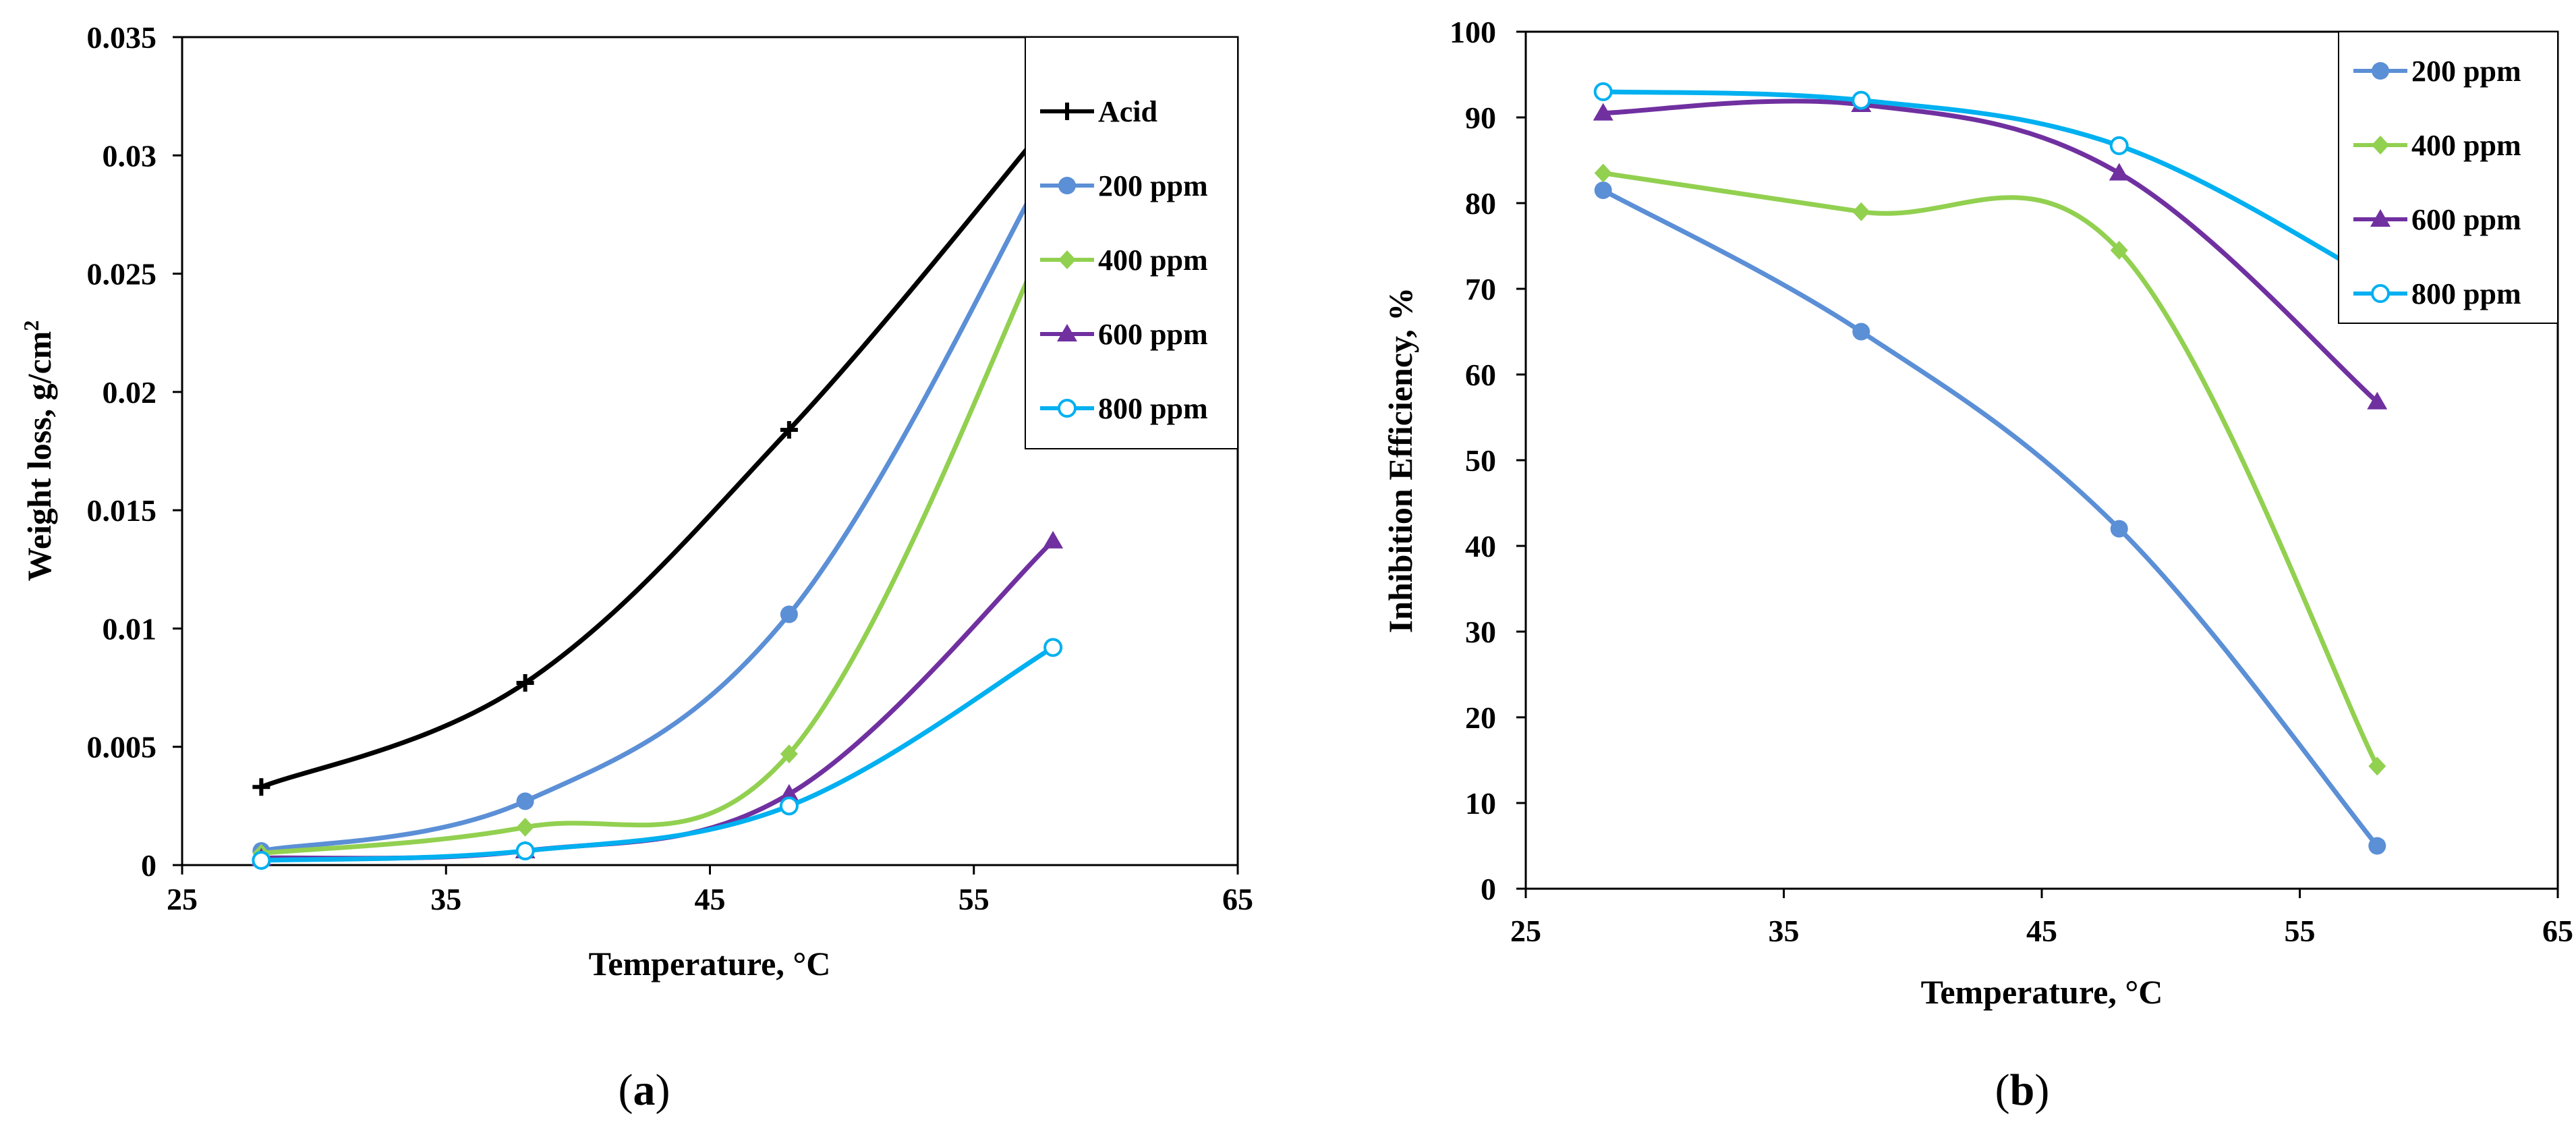  What do you see at coordinates (1473, 32) in the screenshot?
I see `y-tick-label: 100` at bounding box center [1473, 32].